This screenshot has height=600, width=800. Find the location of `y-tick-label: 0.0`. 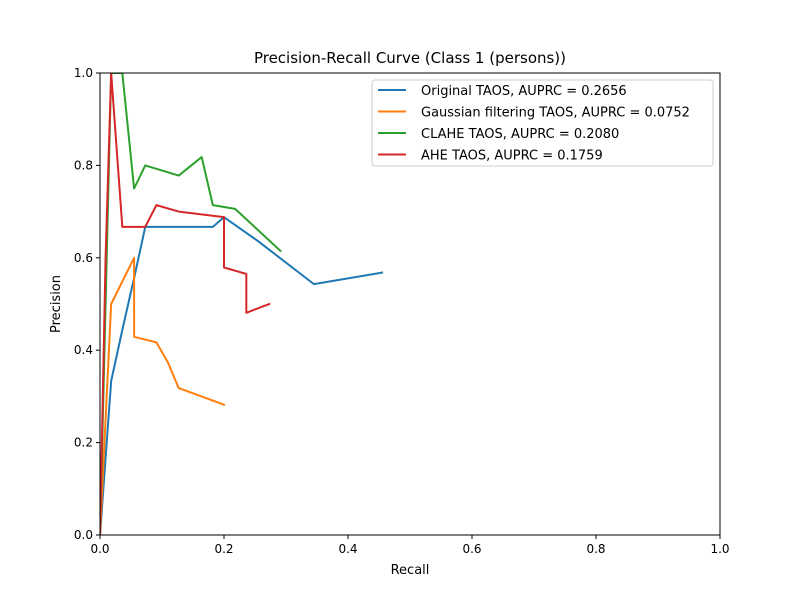

y-tick-label: 0.0 is located at coordinates (83, 535).